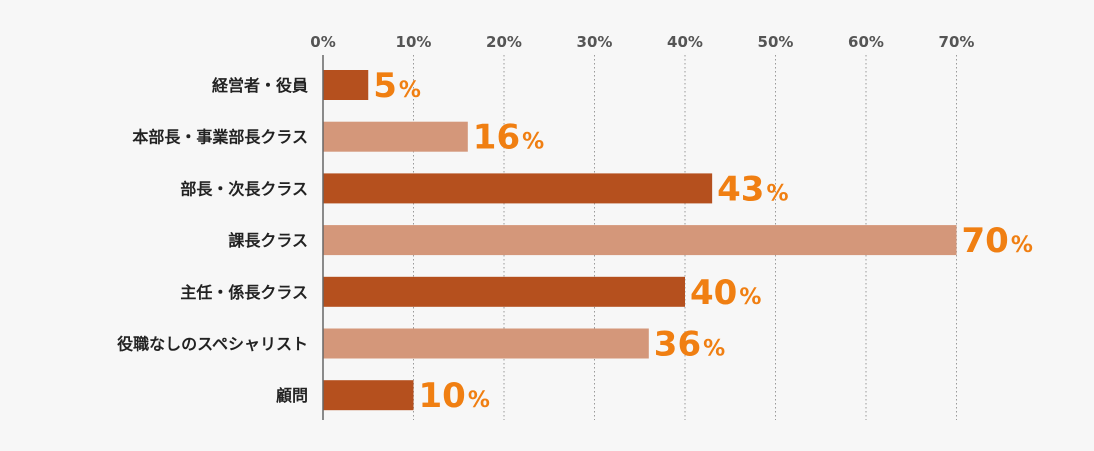  Describe the element at coordinates (212, 344) in the screenshot. I see `category-label: 役職なしのスペシャリスト` at that location.